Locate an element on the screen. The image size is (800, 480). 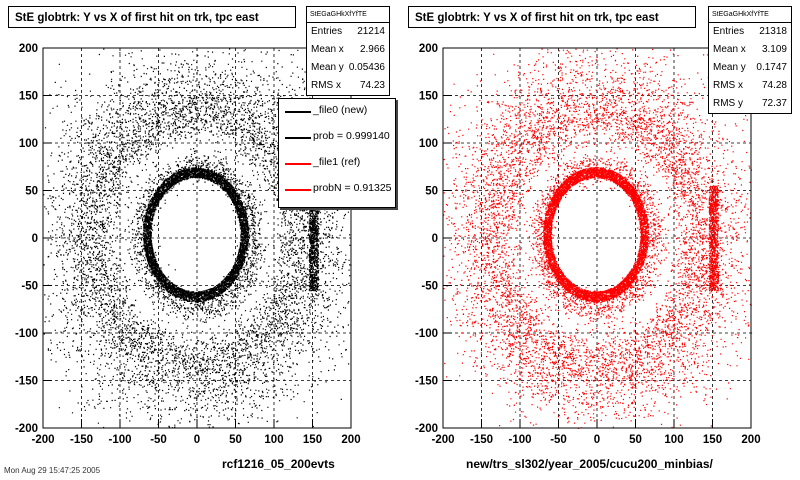
stats-row: Mean x 3.109 is located at coordinates (750, 49).